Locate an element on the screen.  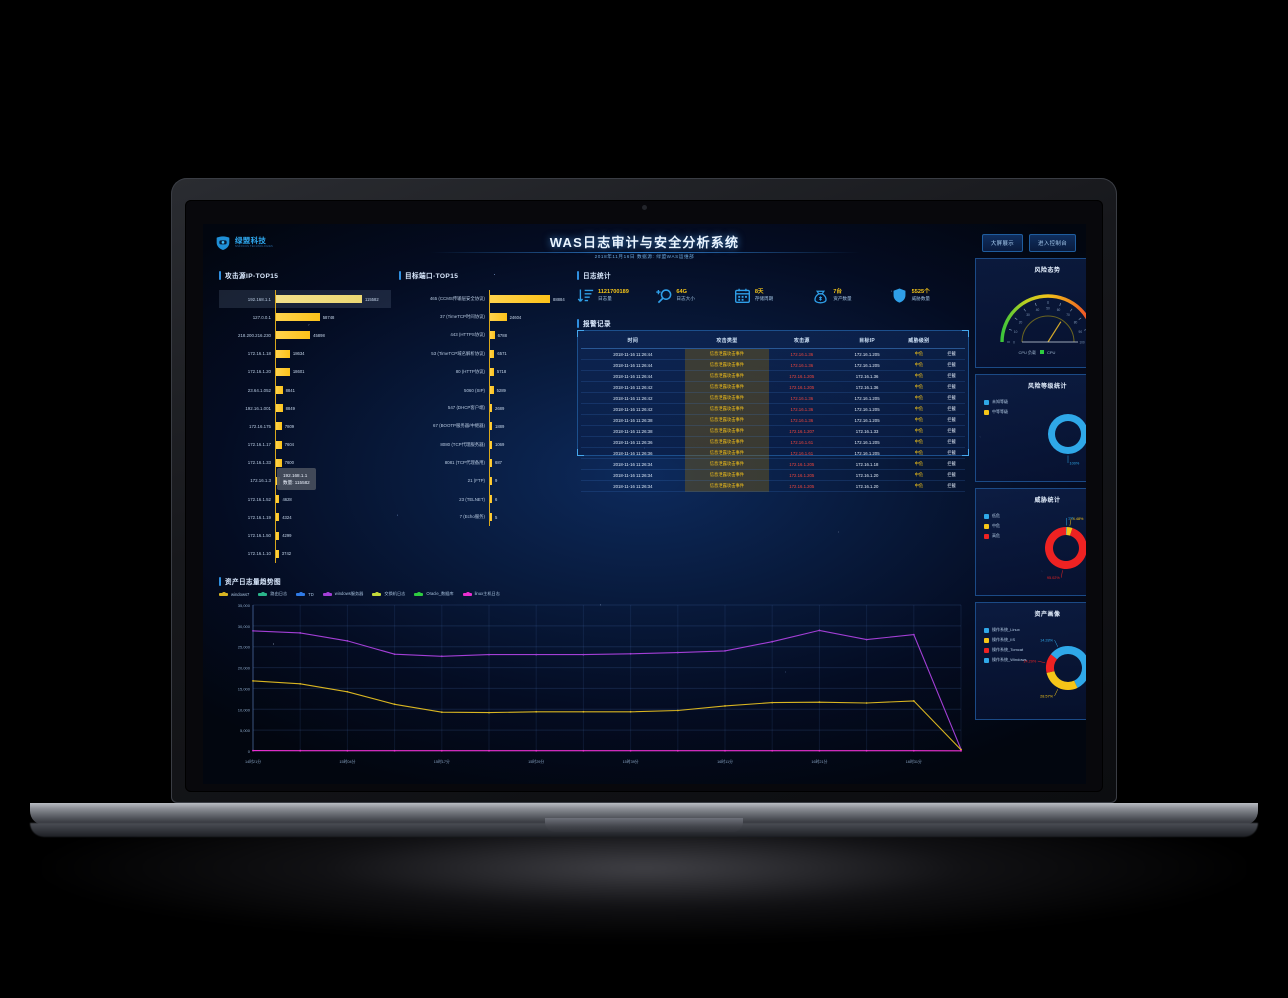
log-stat-item: 7台 资产数量 is located at coordinates (851, 295).